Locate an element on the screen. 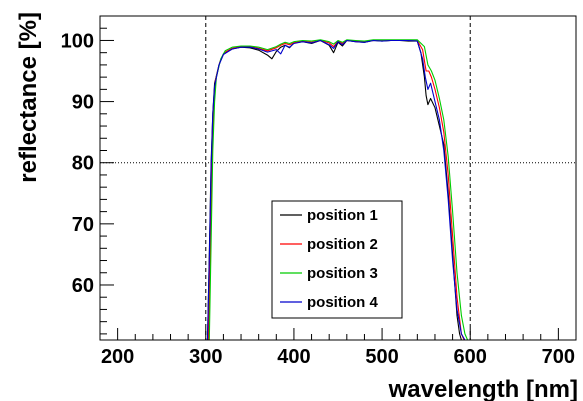 The width and height of the screenshot is (583, 401). y-axis: 60 70 80 90 100 is located at coordinates (87, 175).